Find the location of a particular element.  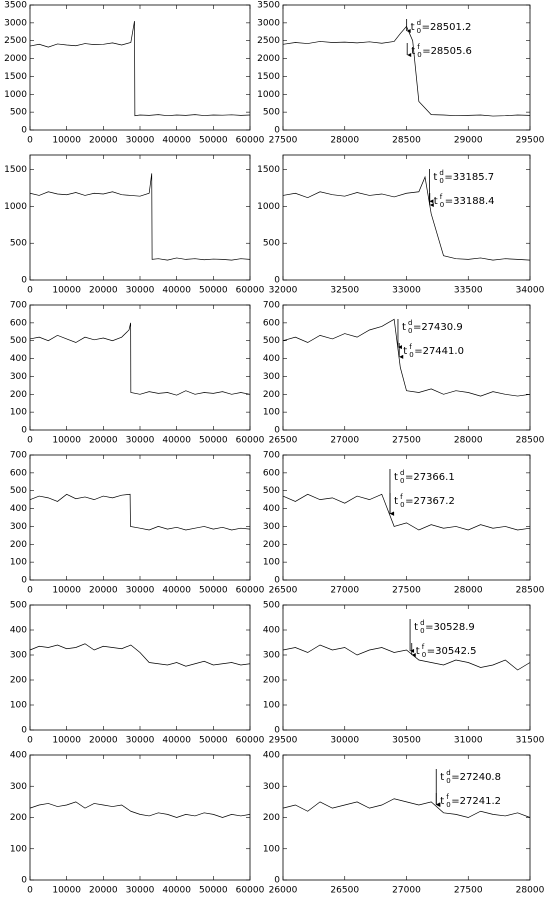

y-tick-label: 600 is located at coordinates (271, 473).